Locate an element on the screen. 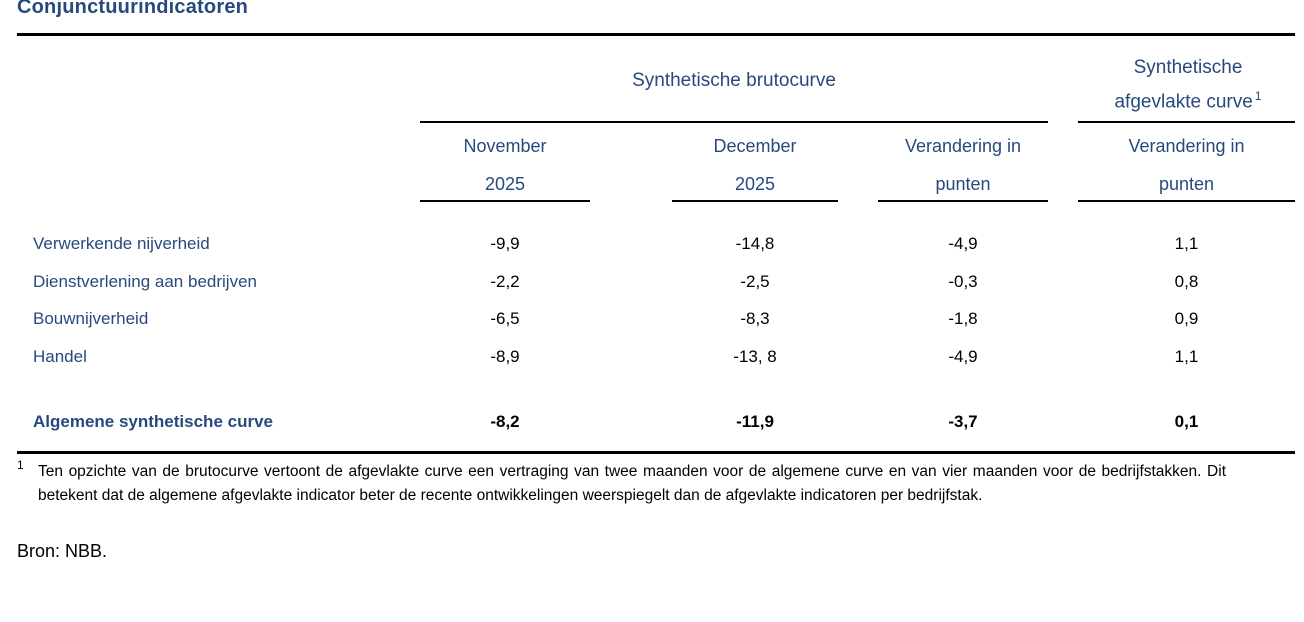 The width and height of the screenshot is (1304, 622). cell-value: -14,8 is located at coordinates (755, 243).